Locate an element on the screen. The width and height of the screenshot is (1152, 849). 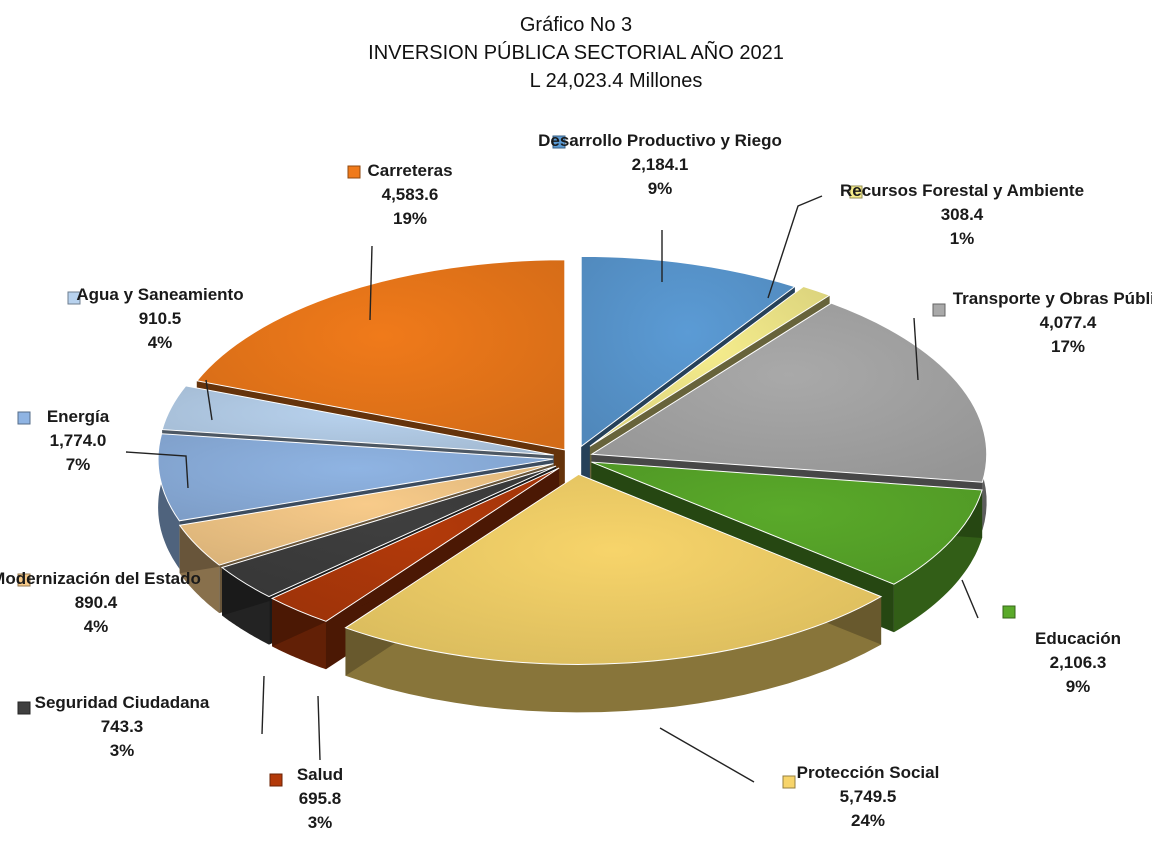
slice-value-10: 4,583.6 is located at coordinates (410, 194).